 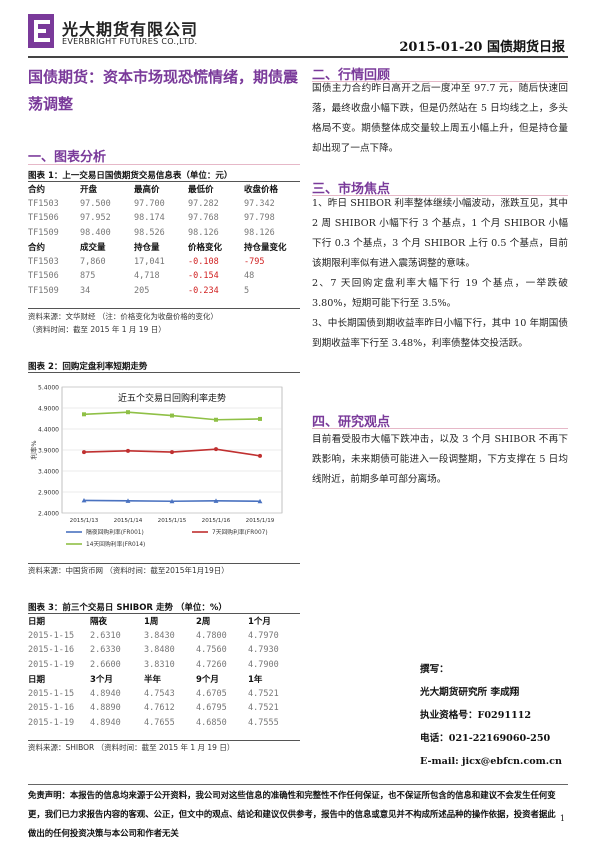 I want to click on table-cell: 4.6795, so click(x=211, y=708).